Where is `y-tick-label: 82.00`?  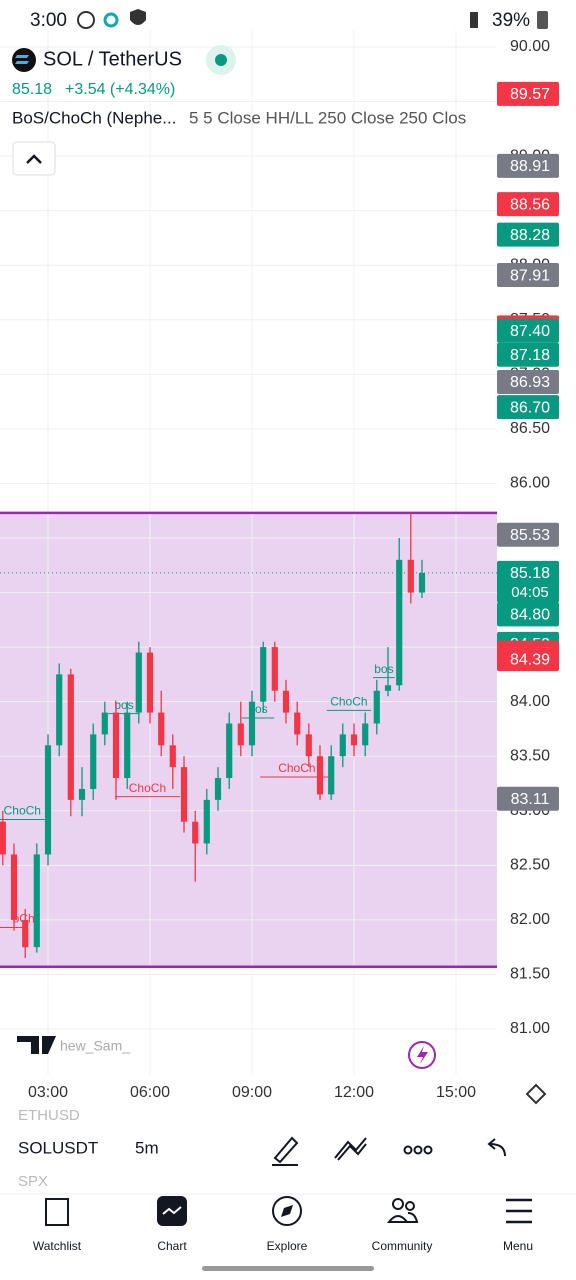
y-tick-label: 82.00 is located at coordinates (530, 919).